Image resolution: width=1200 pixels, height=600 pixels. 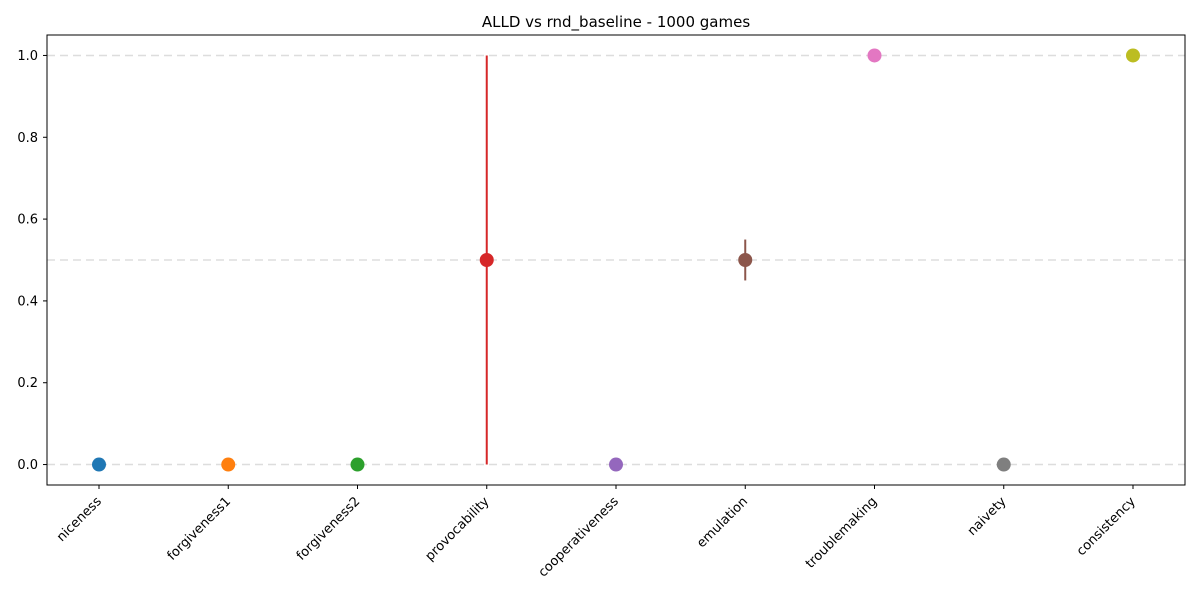 What do you see at coordinates (99, 464) in the screenshot?
I see `point-niceness` at bounding box center [99, 464].